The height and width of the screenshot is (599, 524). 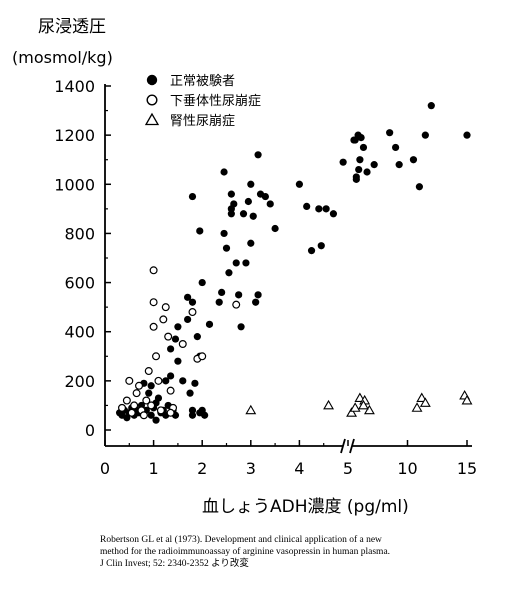 What do you see at coordinates (288, 459) in the screenshot?
I see `x-axis: 0 1 2 3 4 5 10 15` at bounding box center [288, 459].